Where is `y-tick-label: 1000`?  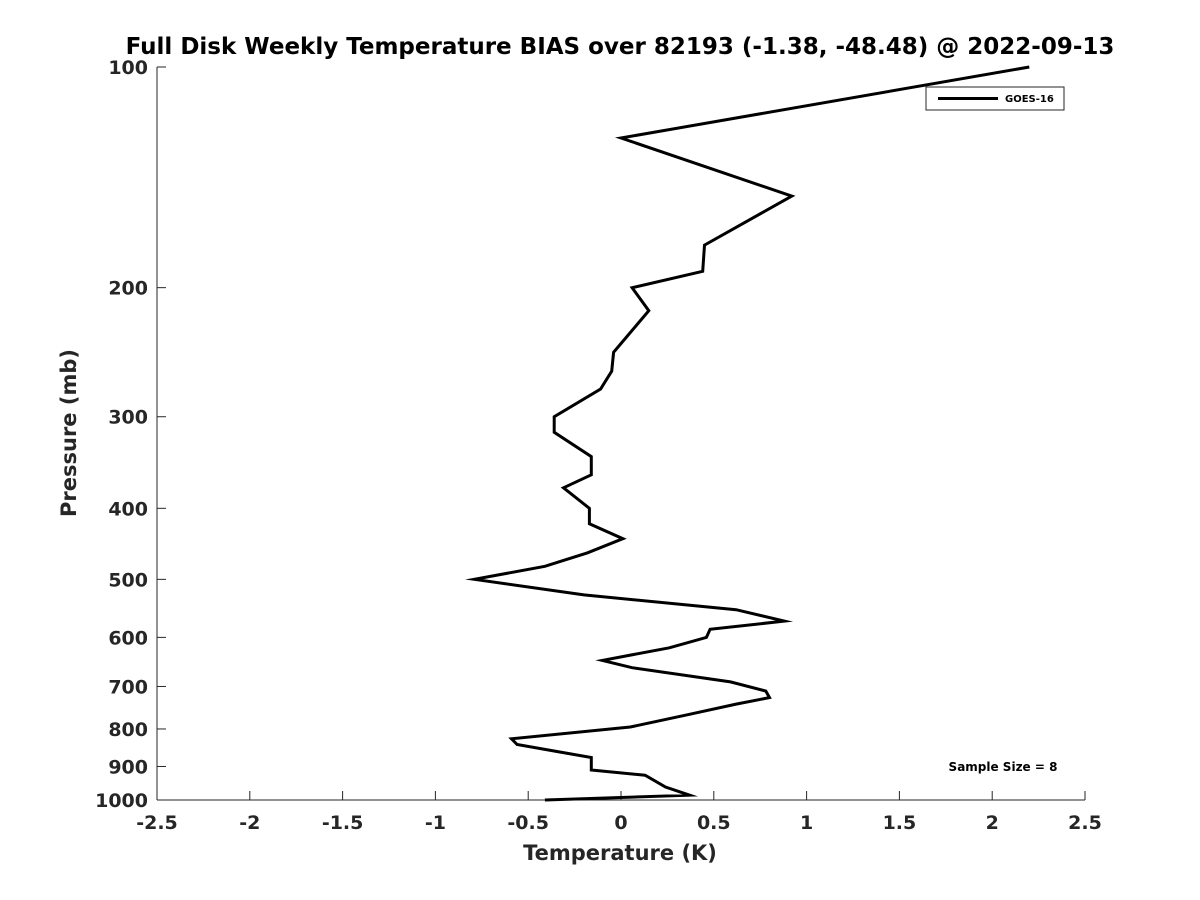
y-tick-label: 1000 is located at coordinates (121, 801).